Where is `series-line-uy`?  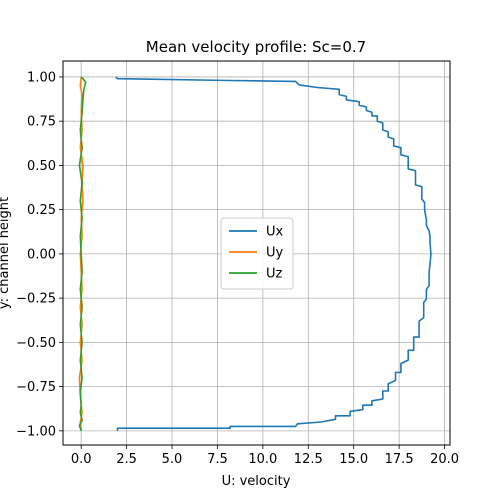 series-line-uy is located at coordinates (81, 253).